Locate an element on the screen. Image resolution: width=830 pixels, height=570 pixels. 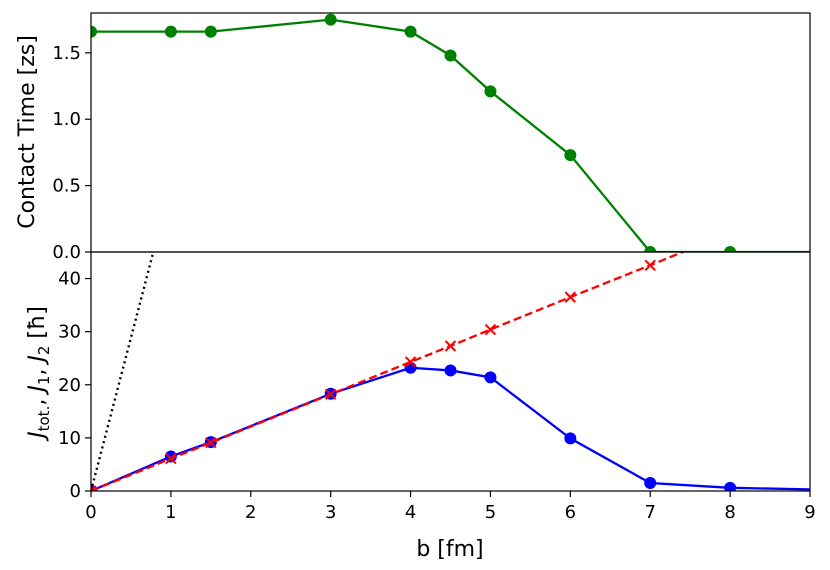
x-tick-label: 7 is located at coordinates (649, 512).